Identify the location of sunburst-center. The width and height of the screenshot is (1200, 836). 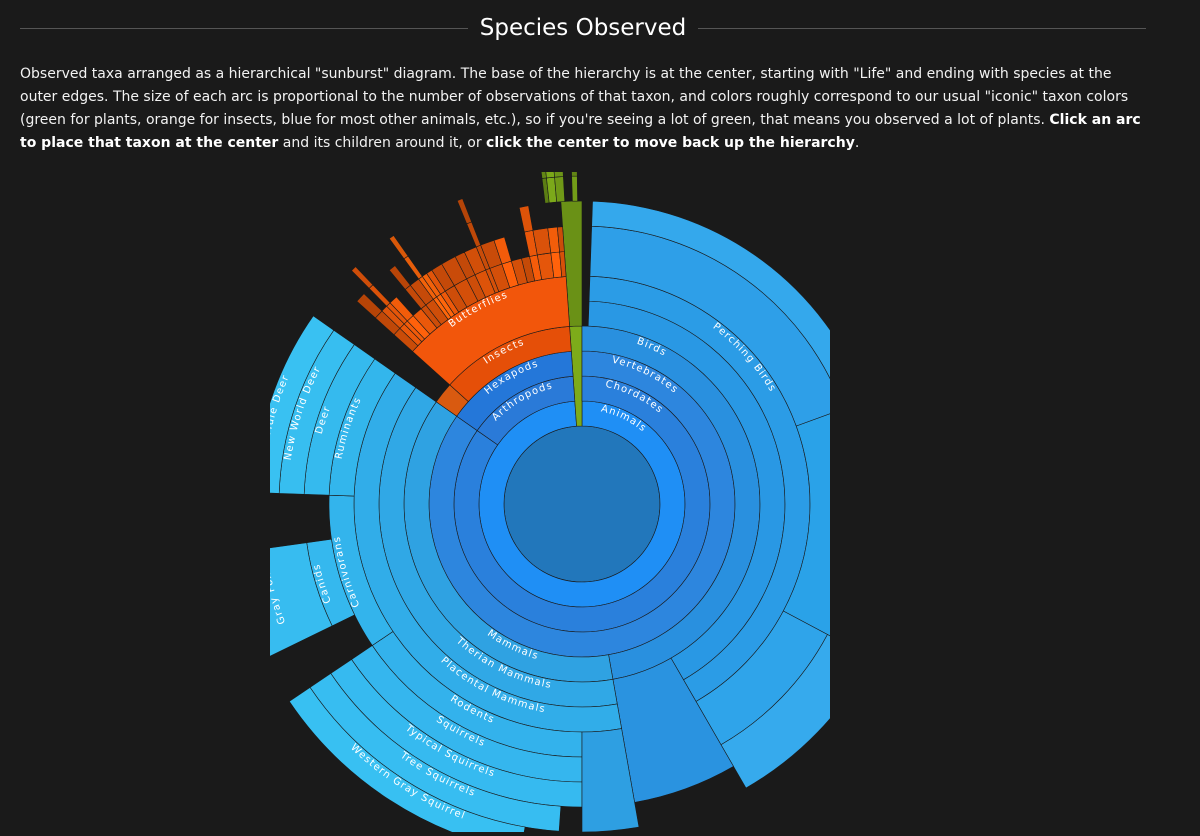
(582, 504).